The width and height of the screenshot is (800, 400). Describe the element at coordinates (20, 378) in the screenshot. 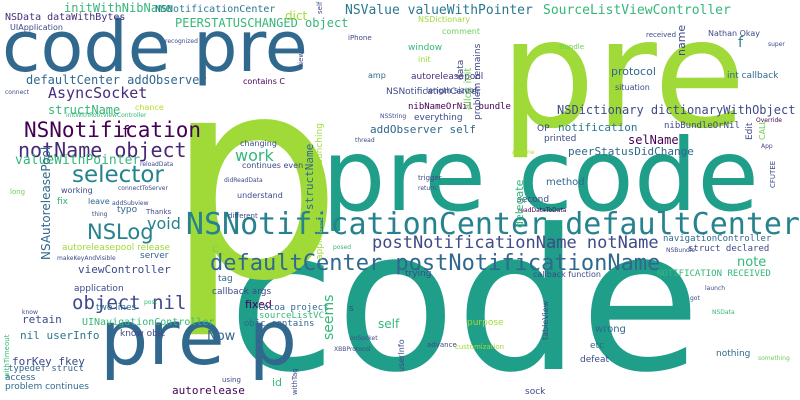

I see `word: access` at that location.